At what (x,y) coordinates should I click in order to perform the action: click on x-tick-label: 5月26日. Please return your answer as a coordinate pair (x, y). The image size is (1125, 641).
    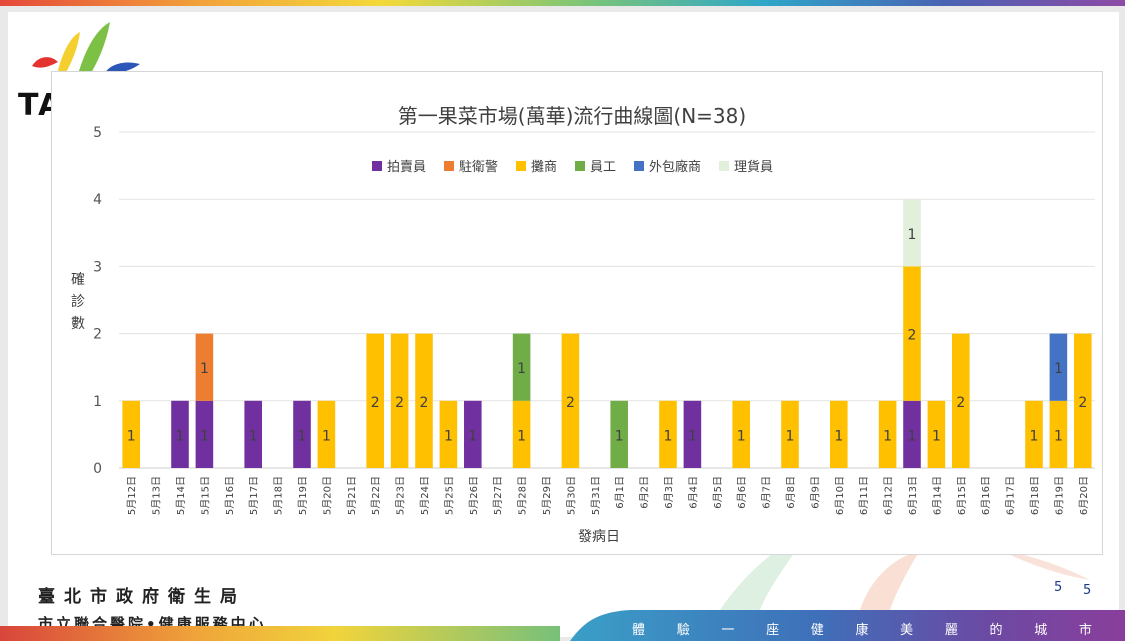
    Looking at the image, I should click on (474, 495).